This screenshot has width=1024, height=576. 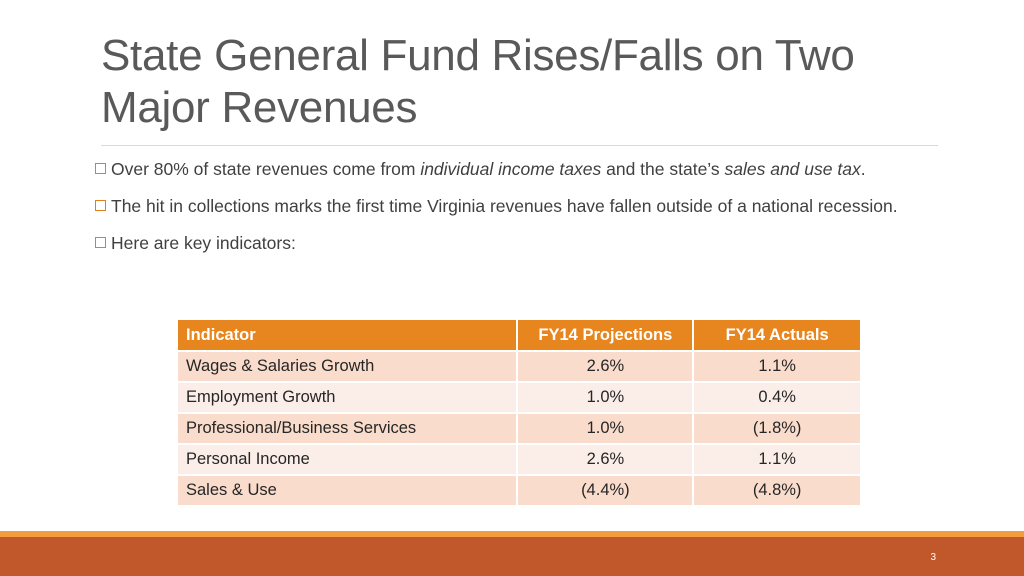 What do you see at coordinates (519, 145) in the screenshot?
I see `title-divider` at bounding box center [519, 145].